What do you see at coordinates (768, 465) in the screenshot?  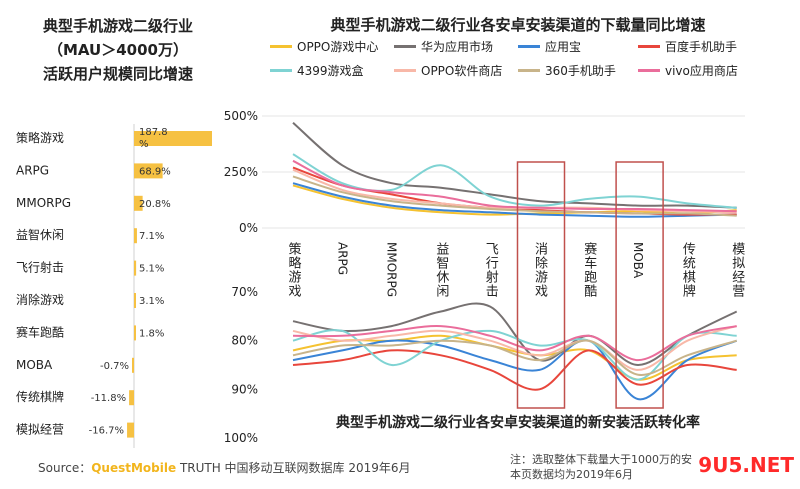 I see `watermark-part-2: .NET` at bounding box center [768, 465].